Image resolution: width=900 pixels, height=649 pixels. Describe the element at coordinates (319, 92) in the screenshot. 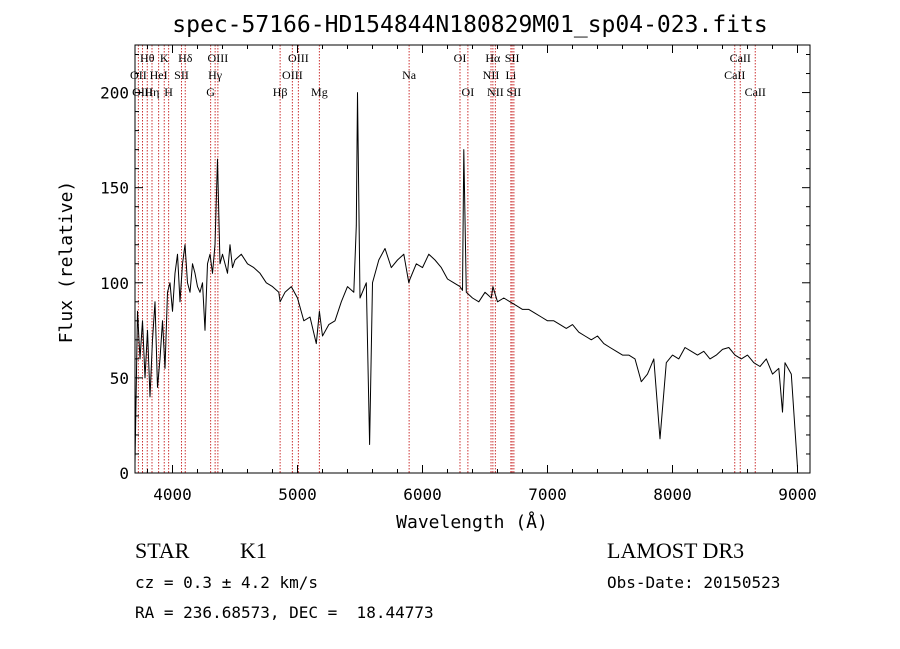

I see `line-marker-label: Mg` at that location.